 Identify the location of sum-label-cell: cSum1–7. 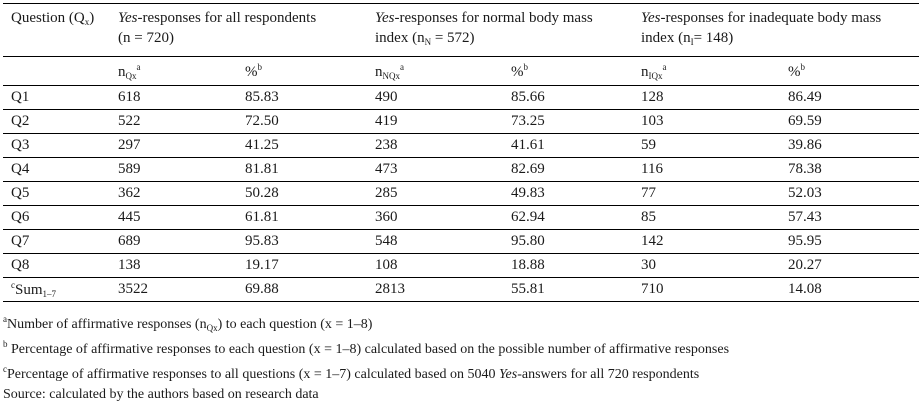
(56, 289).